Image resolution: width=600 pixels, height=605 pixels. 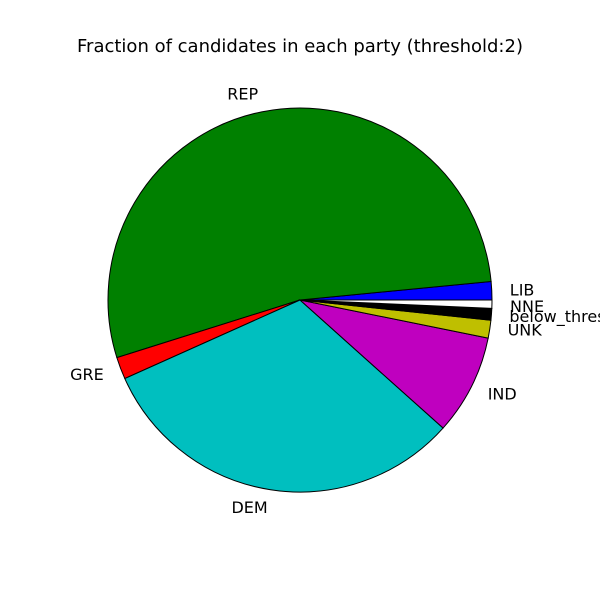 What do you see at coordinates (87, 374) in the screenshot?
I see `pie-label-gre: GRE` at bounding box center [87, 374].